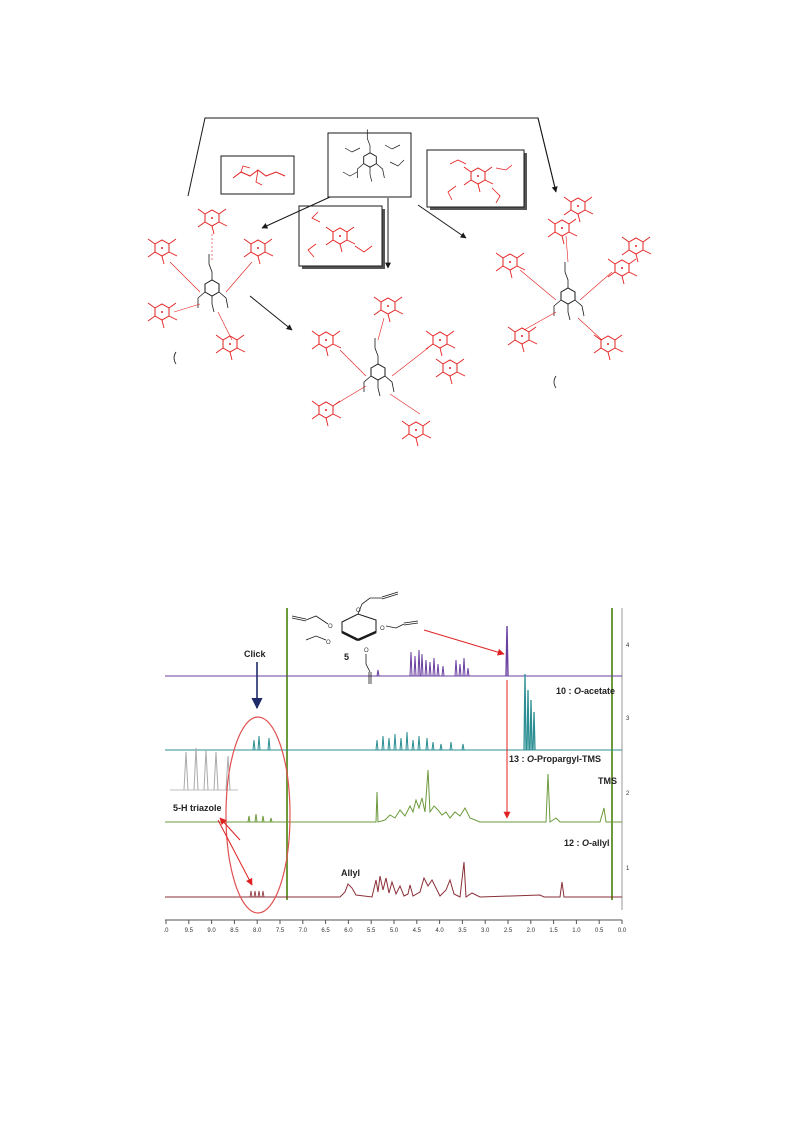 Image resolution: width=793 pixels, height=1121 pixels. Describe the element at coordinates (555, 759) in the screenshot. I see `trace-label-tms: 13 : O-Propargyl-TMS` at that location.